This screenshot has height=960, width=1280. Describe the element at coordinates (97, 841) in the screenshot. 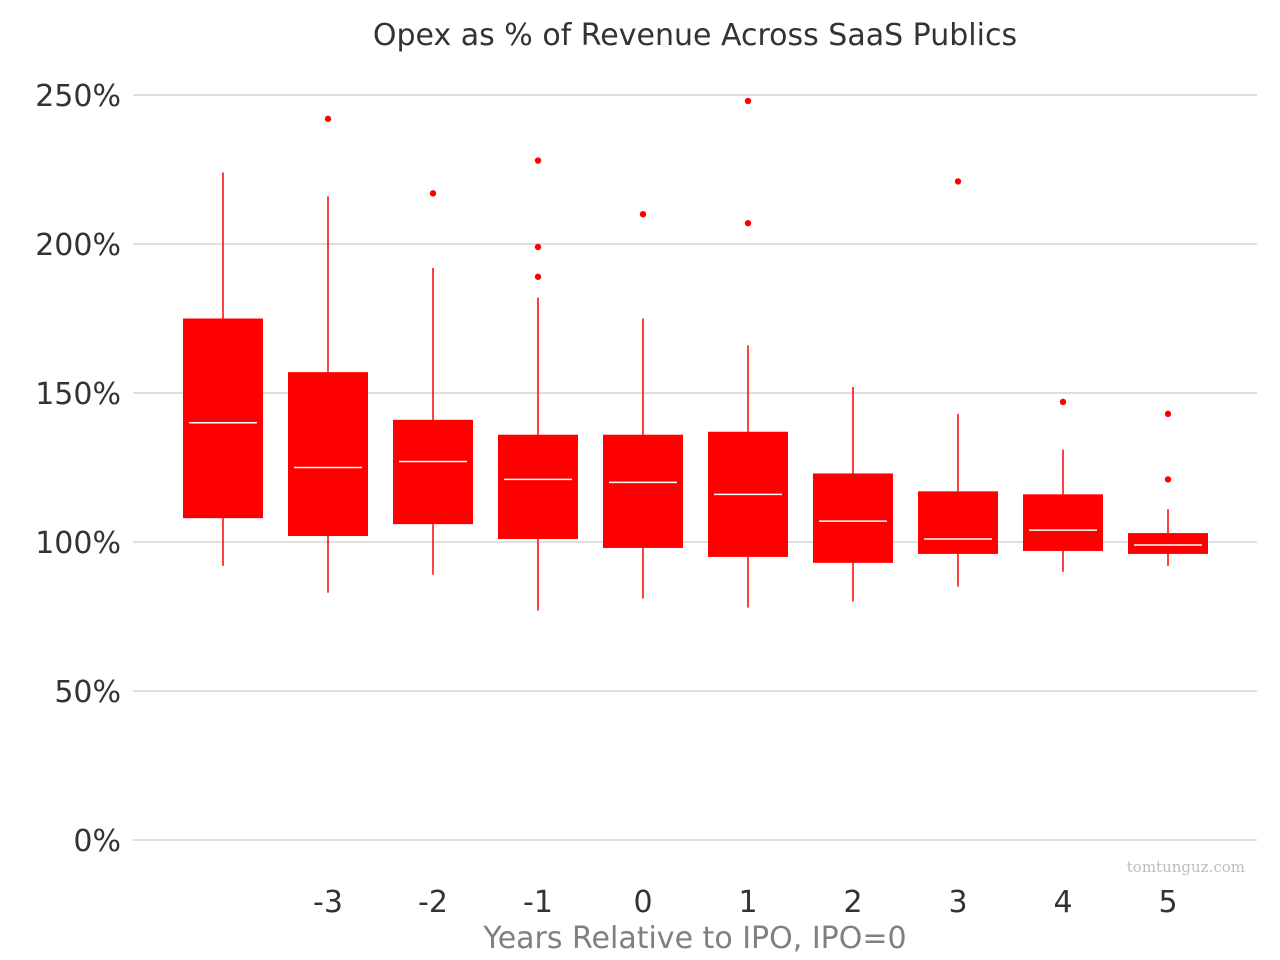

I see `y-tick-label: 0%` at that location.